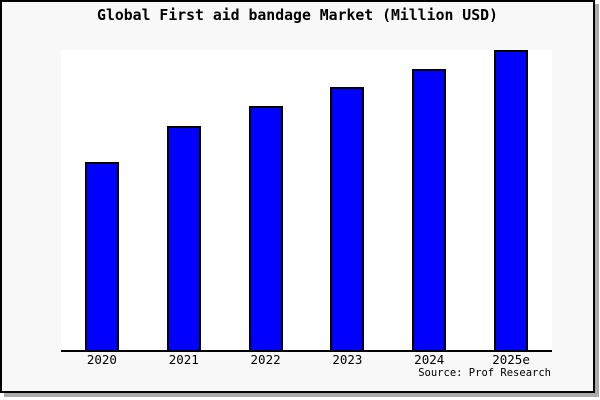  I want to click on bar-2021, so click(183, 238).